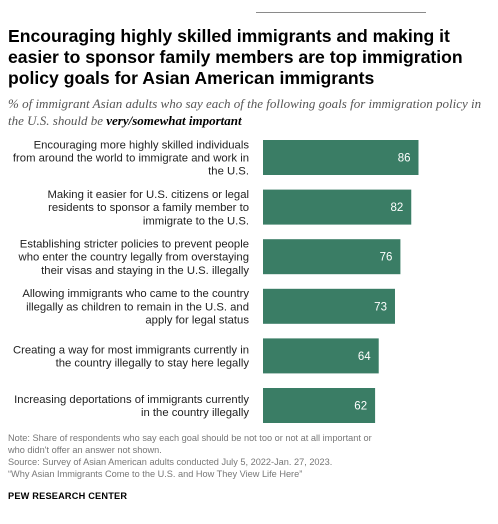  I want to click on category-label: apply for legal status, so click(197, 321).